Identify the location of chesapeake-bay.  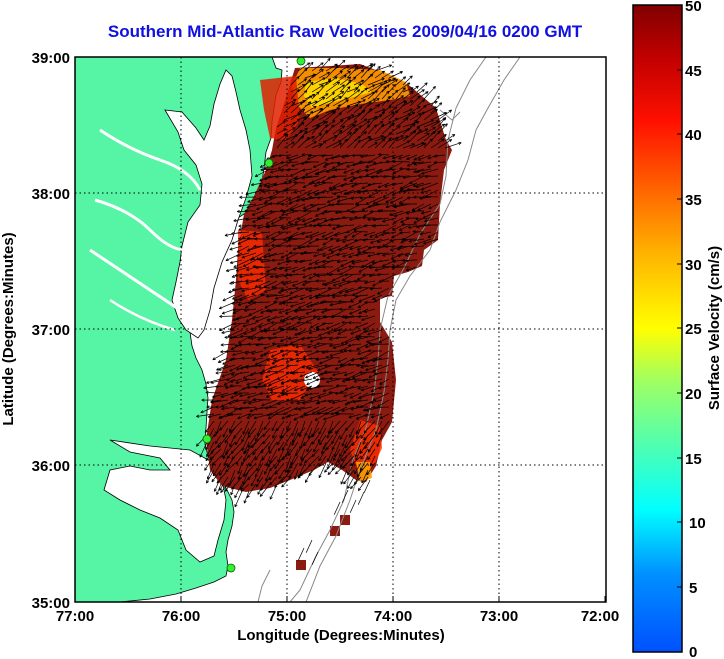
(208, 204).